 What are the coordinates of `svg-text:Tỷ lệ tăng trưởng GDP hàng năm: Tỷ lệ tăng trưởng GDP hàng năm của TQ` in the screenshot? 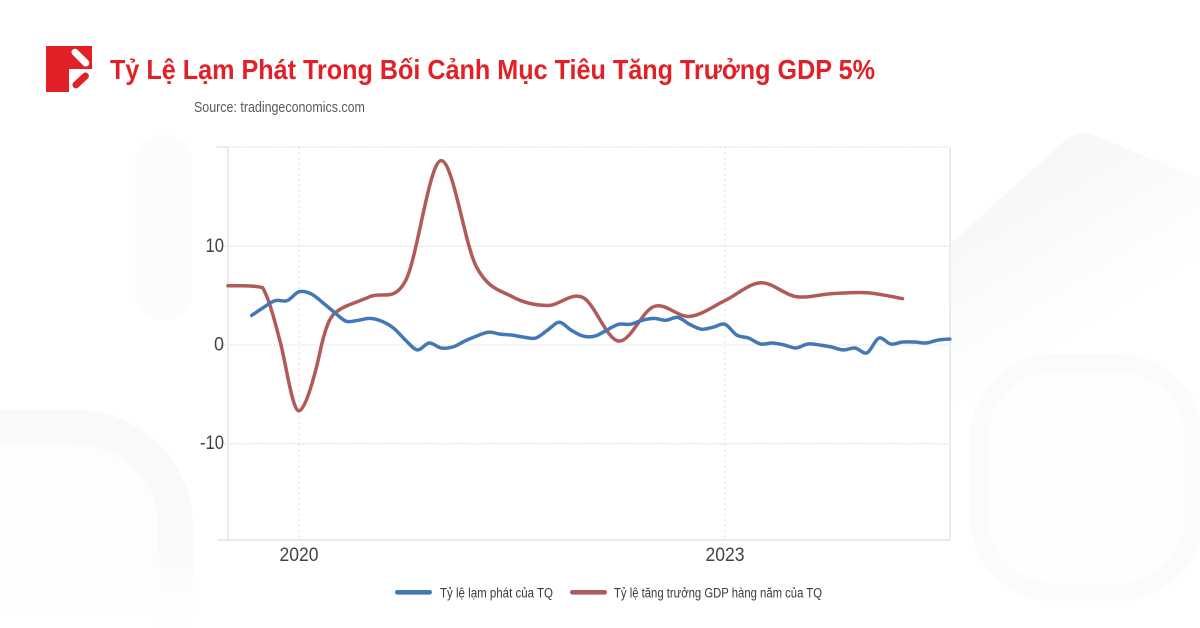 It's located at (718, 593).